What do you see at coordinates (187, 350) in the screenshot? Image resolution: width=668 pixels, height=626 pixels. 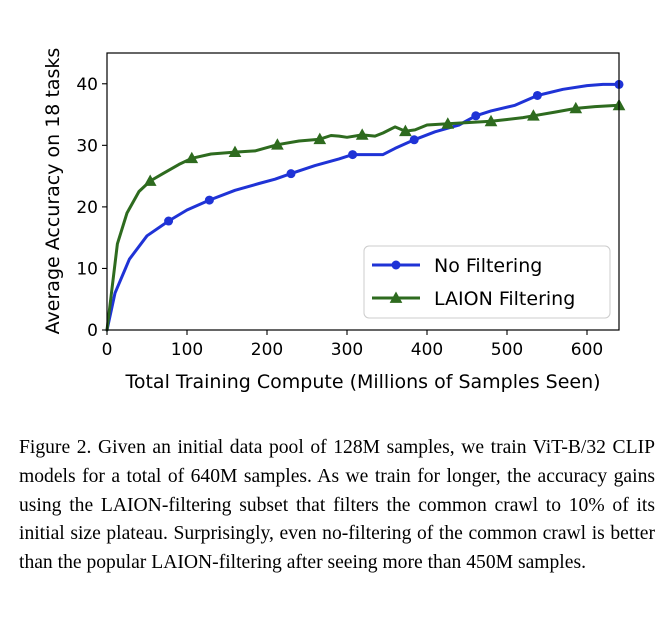 I see `x-tick-label: 100` at bounding box center [187, 350].